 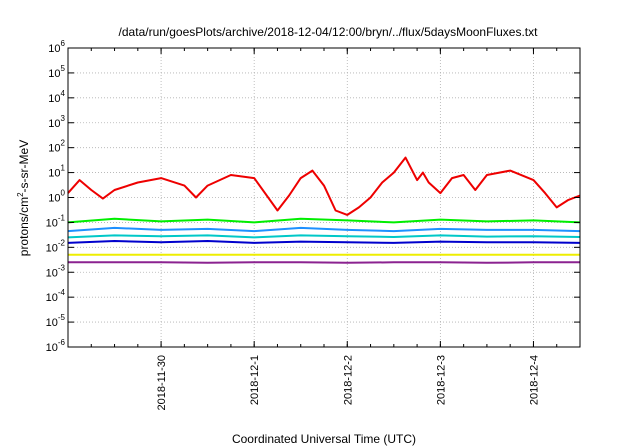 I want to click on y-tick-label: 10⁶, so click(x=56, y=47).